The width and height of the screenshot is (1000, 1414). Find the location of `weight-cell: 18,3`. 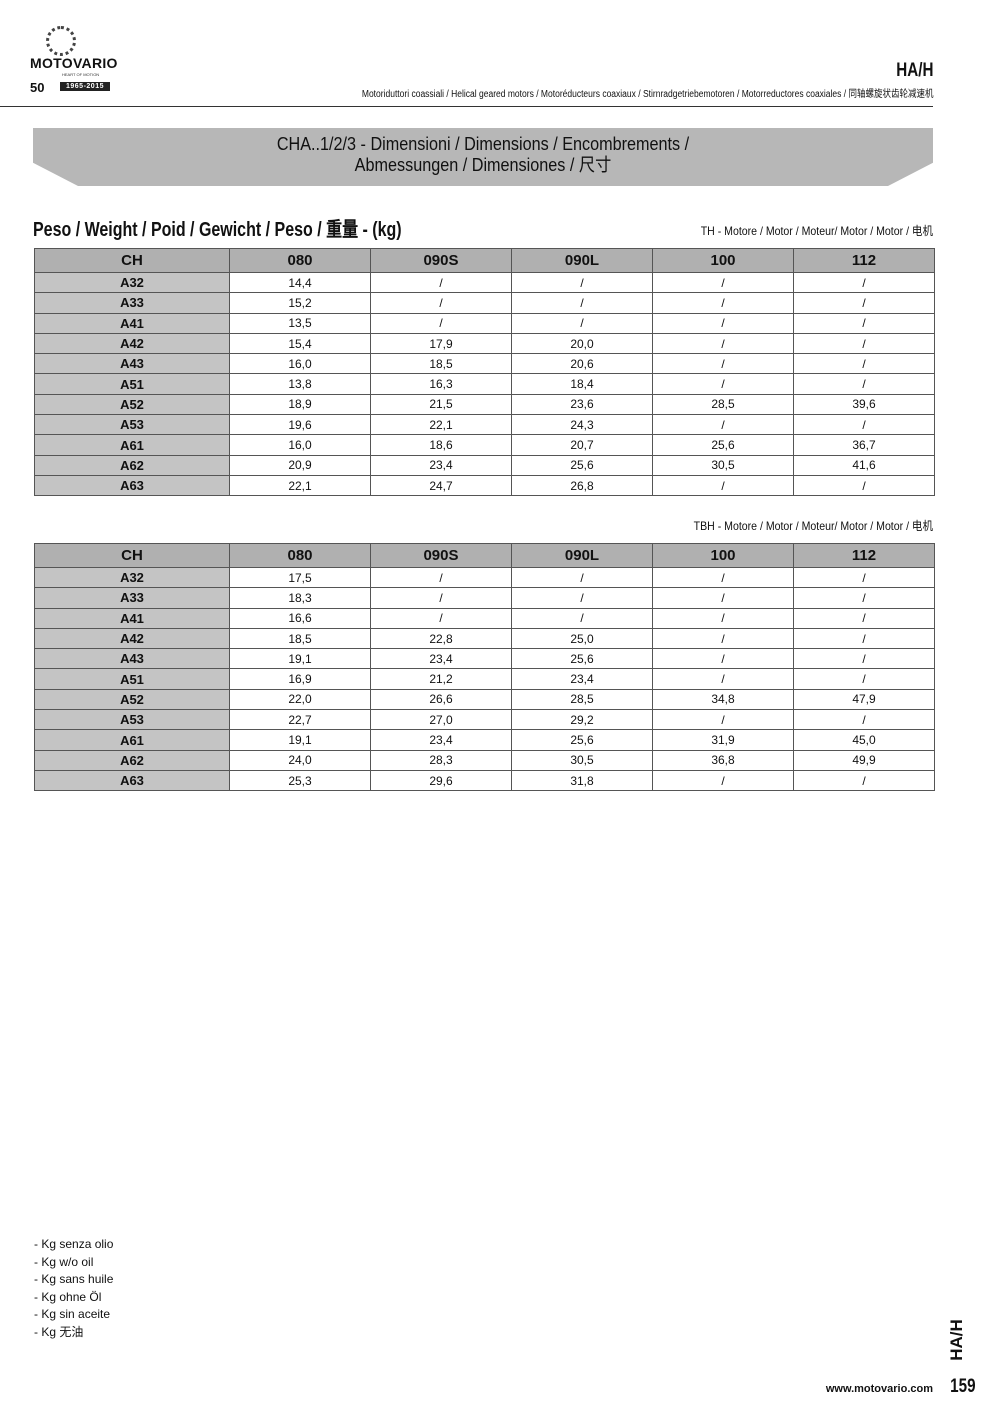

weight-cell: 18,3 is located at coordinates (300, 598).